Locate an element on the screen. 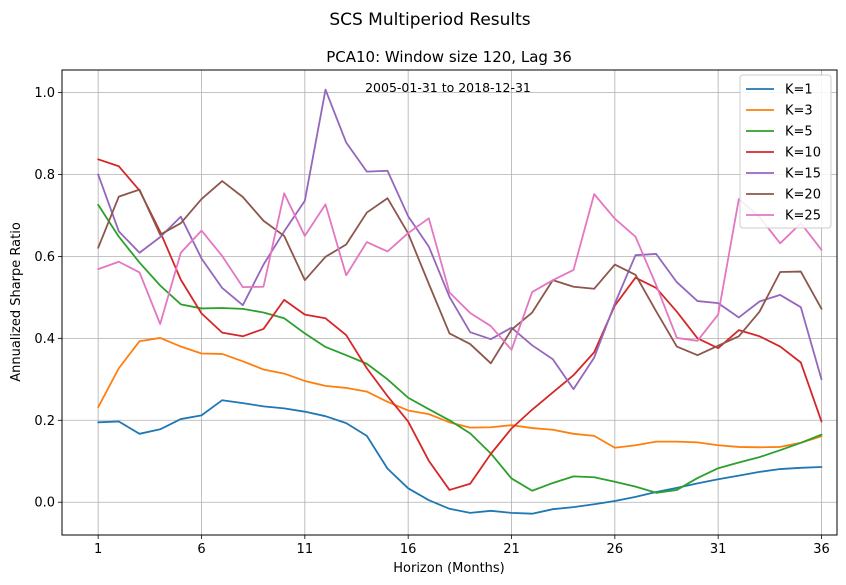 The width and height of the screenshot is (846, 585). y-tick-label: 0.2 is located at coordinates (44, 421).